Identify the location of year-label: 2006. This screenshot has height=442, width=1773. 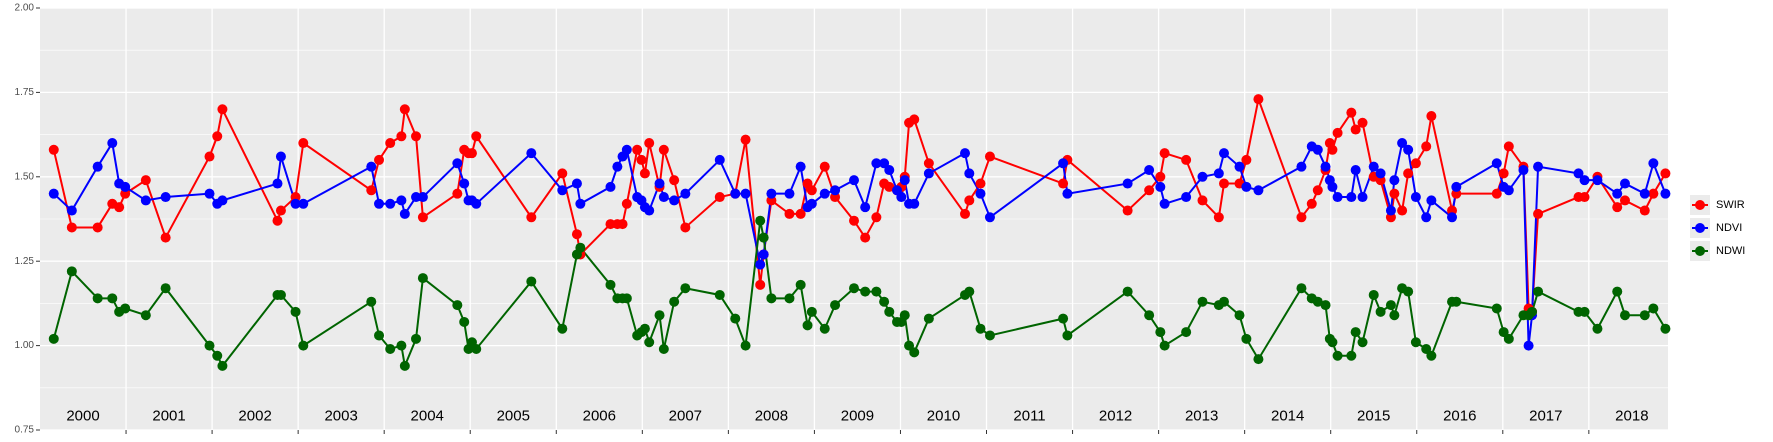
(599, 415).